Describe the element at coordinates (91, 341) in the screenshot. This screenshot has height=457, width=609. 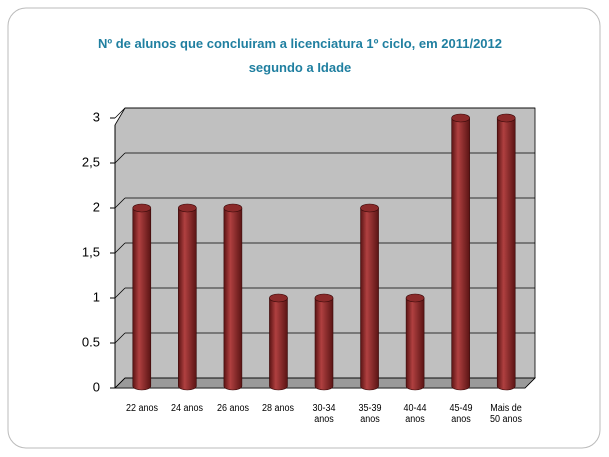
I see `y-tick-label: 0.5` at that location.